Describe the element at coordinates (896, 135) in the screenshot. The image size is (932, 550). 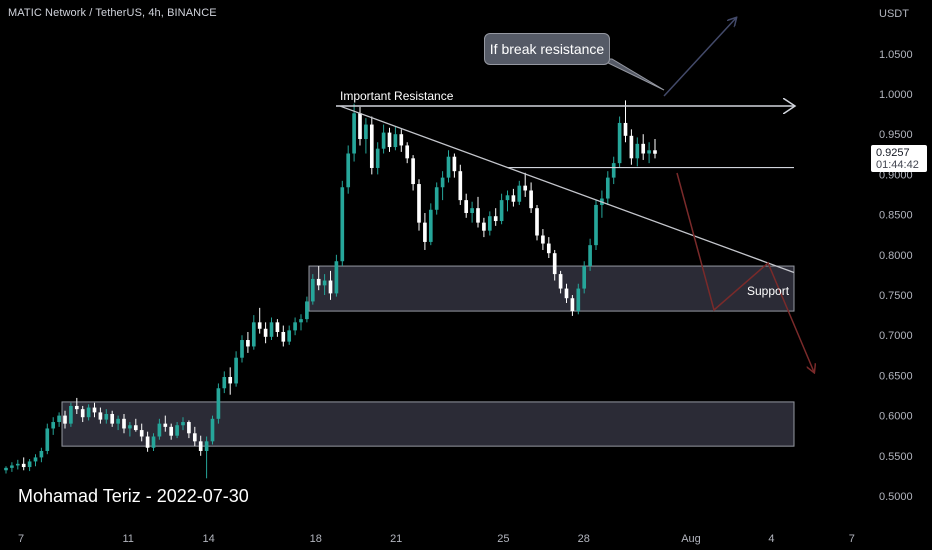
I see `y-tick-label: 0.9500` at that location.